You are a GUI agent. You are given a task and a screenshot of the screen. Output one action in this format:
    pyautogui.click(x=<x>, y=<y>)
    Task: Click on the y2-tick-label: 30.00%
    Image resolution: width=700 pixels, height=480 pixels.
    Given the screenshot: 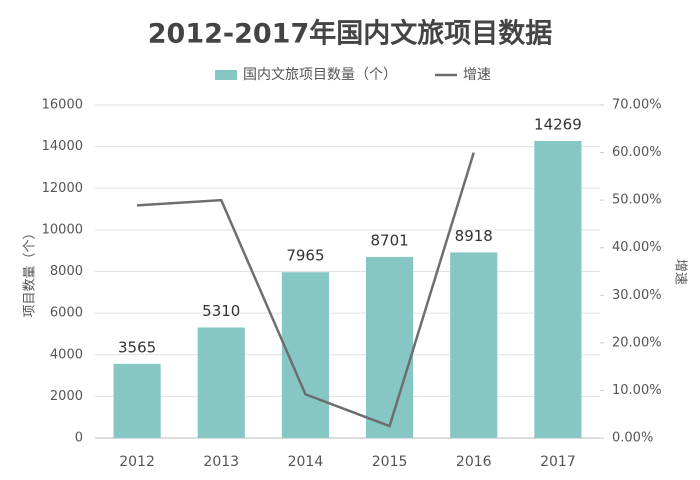 What is the action you would take?
    pyautogui.click(x=637, y=295)
    